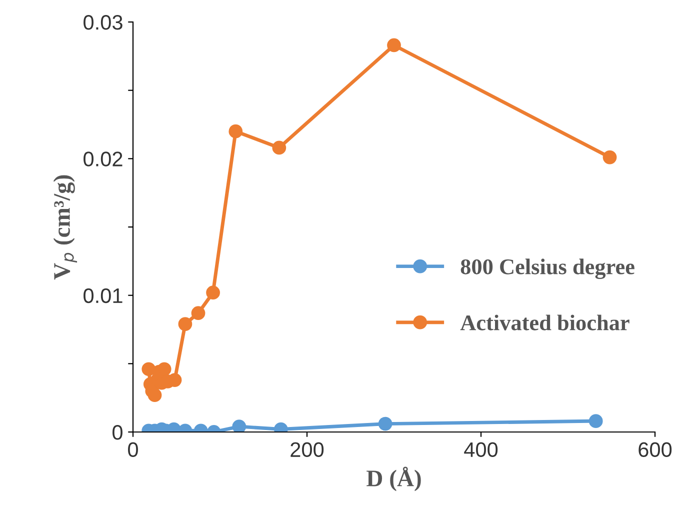 Image resolution: width=675 pixels, height=518 pixels. Describe the element at coordinates (393, 479) in the screenshot. I see `x-axis-title: D (Å)` at that location.